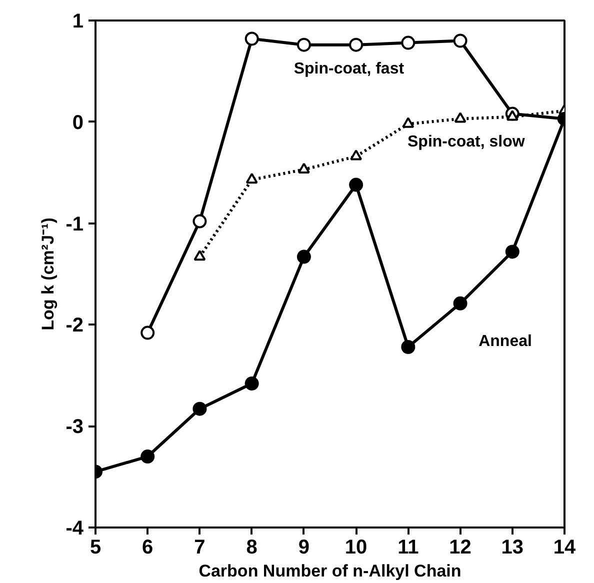  Describe the element at coordinates (252, 547) in the screenshot. I see `x-tick-label: 8` at that location.